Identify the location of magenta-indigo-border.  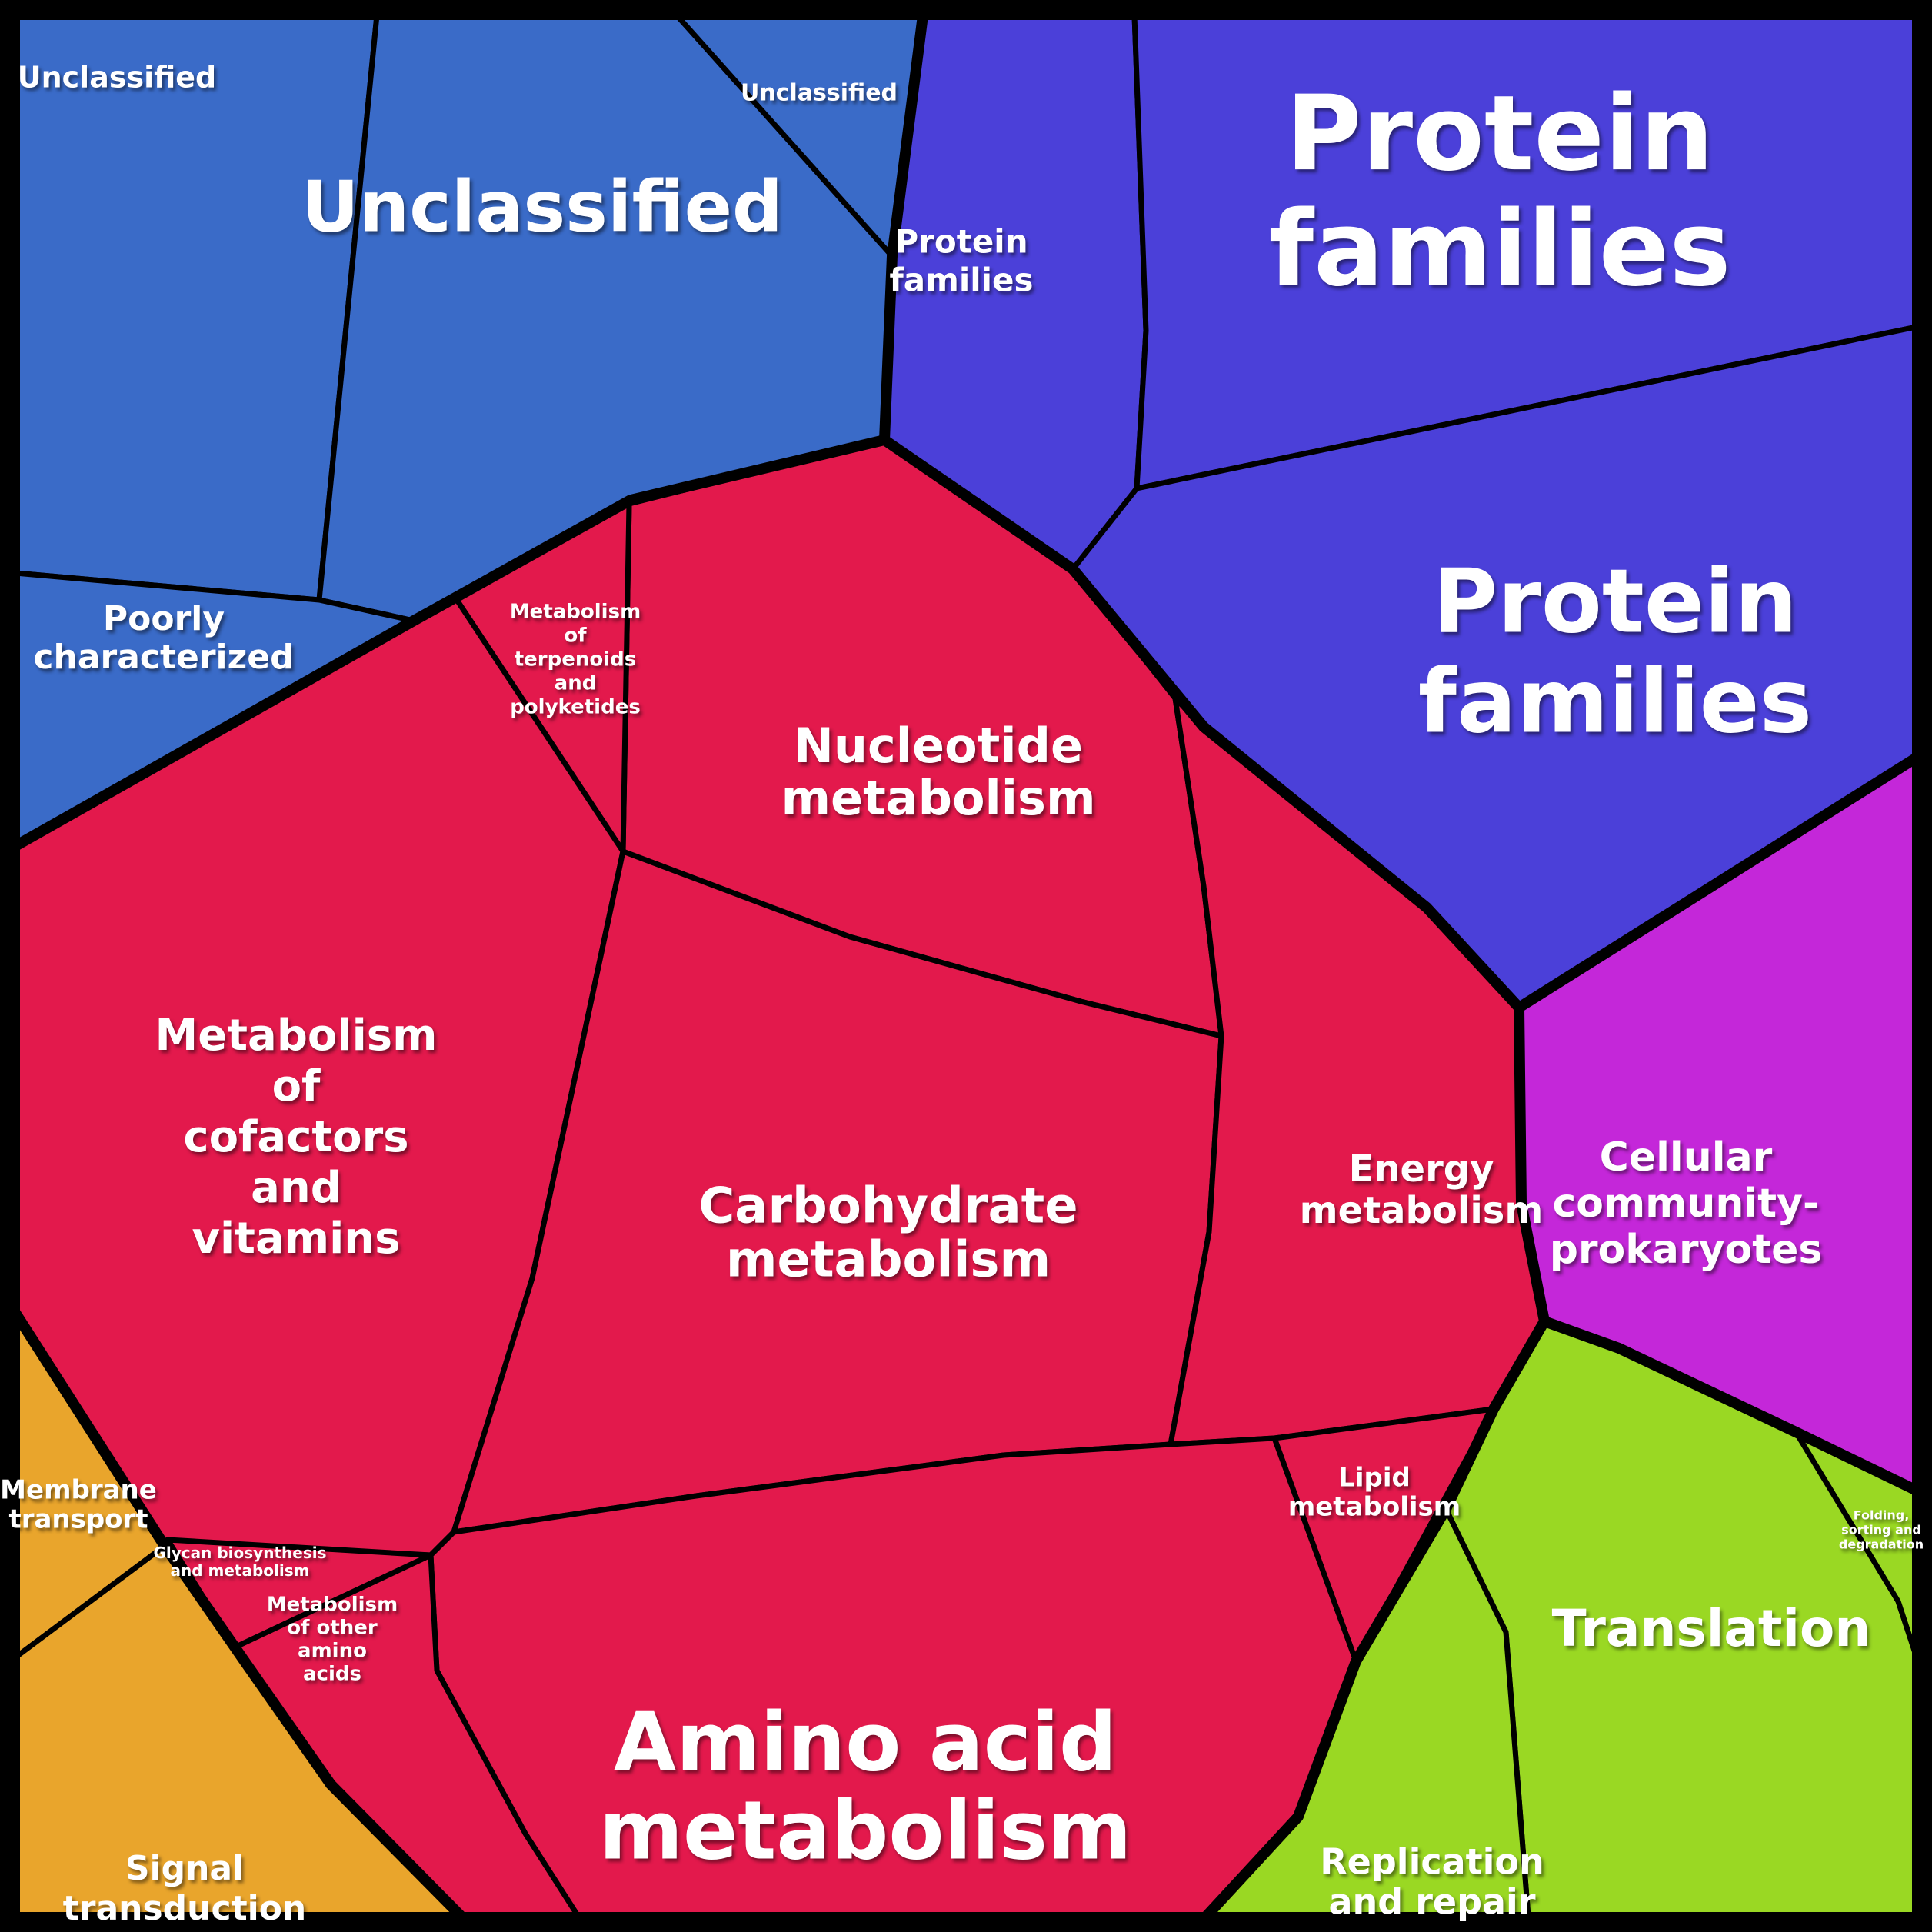
(1718, 882).